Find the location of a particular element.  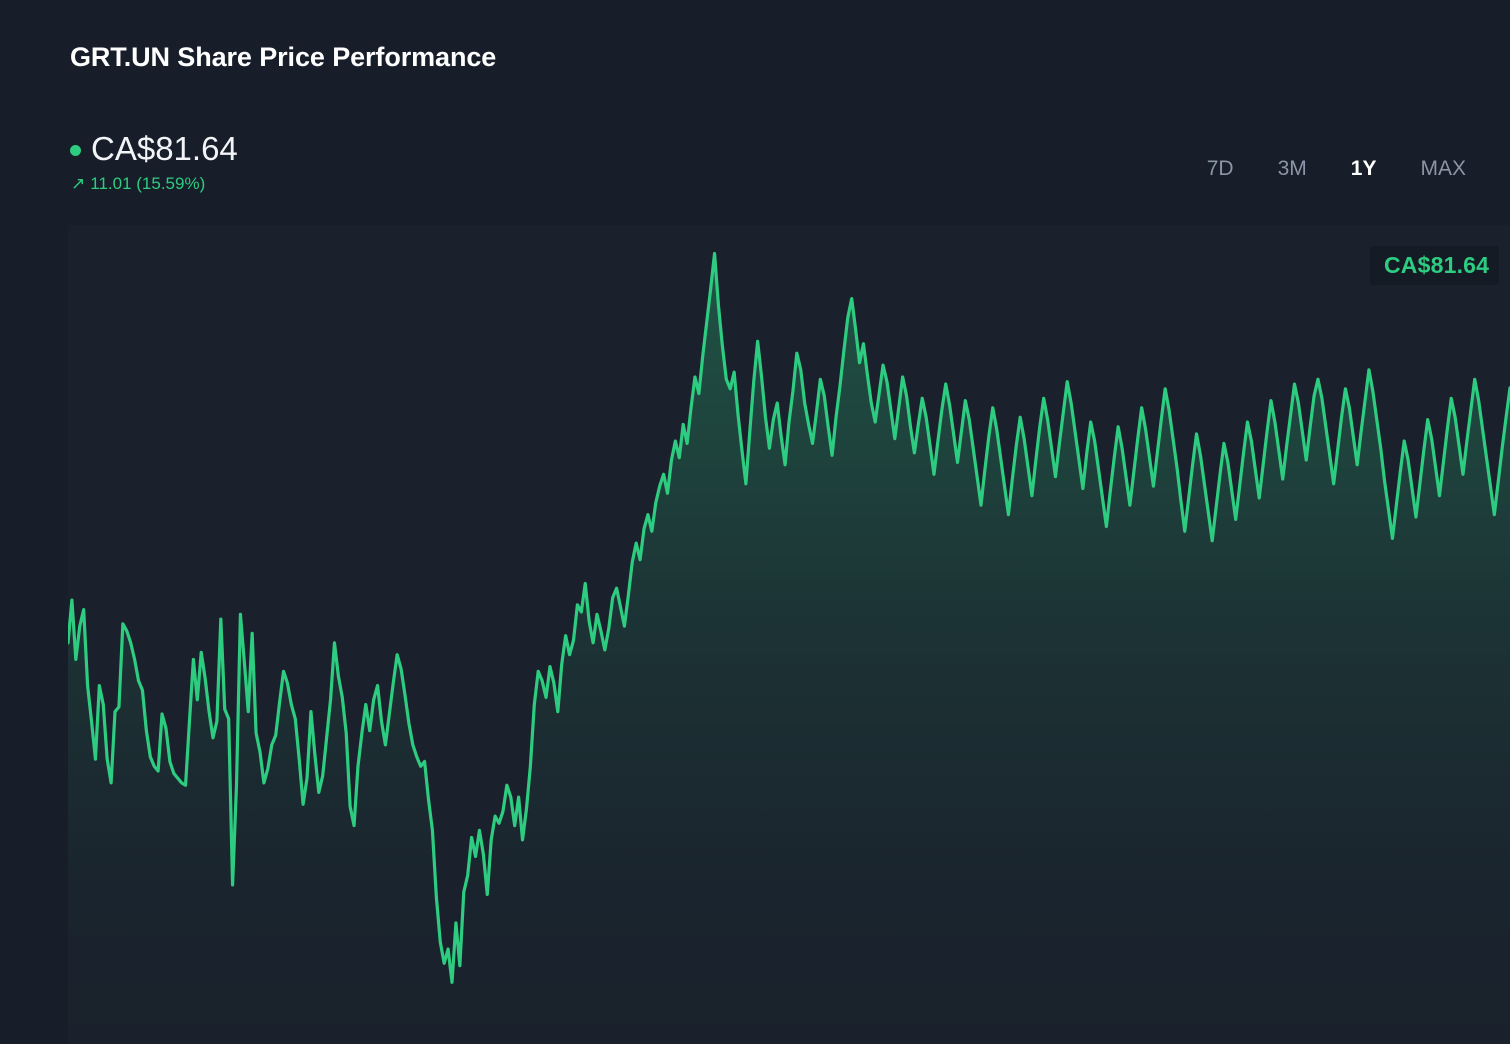

current-price-row: CA$81.64 is located at coordinates (154, 148).